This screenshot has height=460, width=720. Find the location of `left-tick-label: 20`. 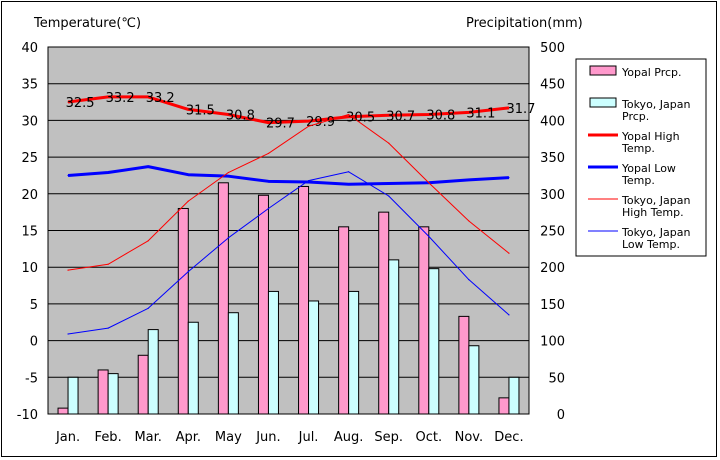

left-tick-label: 20 is located at coordinates (29, 195).